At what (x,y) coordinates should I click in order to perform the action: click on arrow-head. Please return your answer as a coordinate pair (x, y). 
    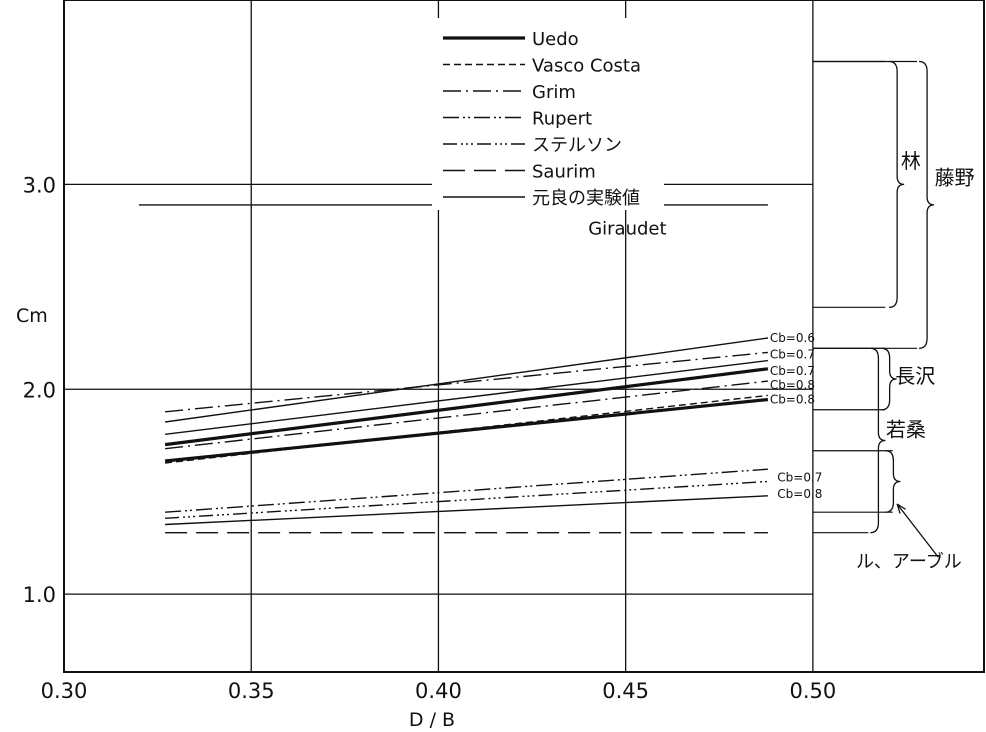
    Looking at the image, I should click on (901, 508).